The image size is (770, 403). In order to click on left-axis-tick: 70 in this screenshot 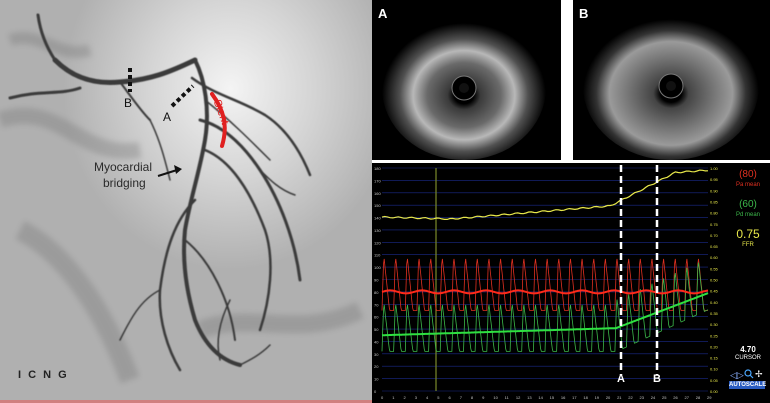, I will do `click(376, 304)`.